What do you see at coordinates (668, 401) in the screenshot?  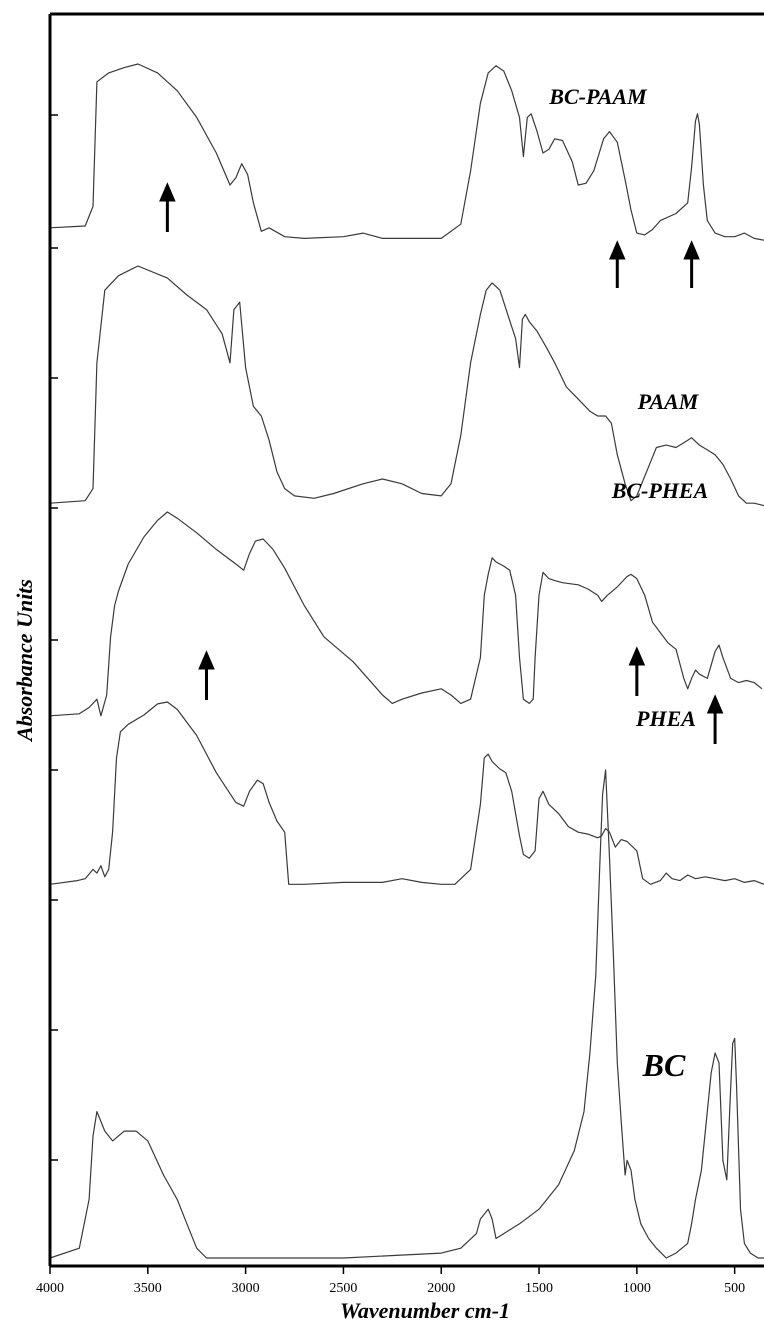 I see `series-label-paam: PAAM` at bounding box center [668, 401].